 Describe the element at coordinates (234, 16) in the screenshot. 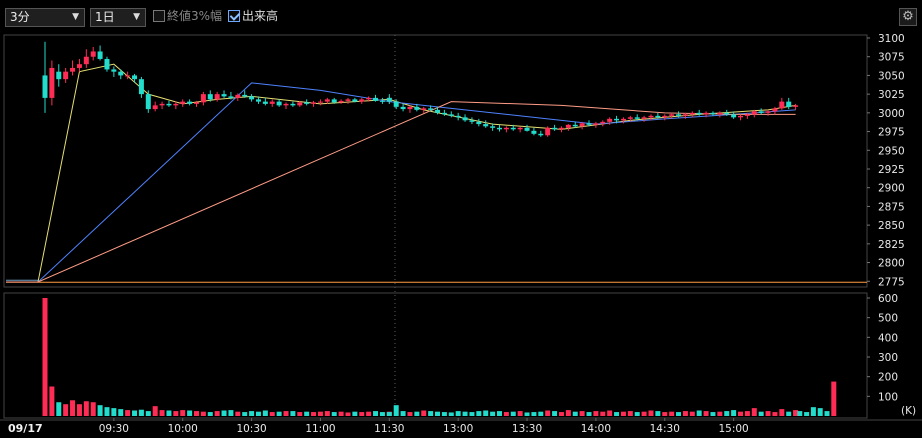

I see `volume-checkbox` at that location.